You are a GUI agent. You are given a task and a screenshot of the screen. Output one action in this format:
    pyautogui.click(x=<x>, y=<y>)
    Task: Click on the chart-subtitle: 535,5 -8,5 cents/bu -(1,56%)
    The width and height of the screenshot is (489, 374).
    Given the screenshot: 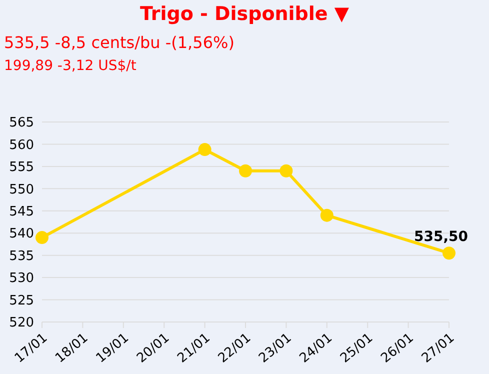 What is the action you would take?
    pyautogui.click(x=119, y=42)
    